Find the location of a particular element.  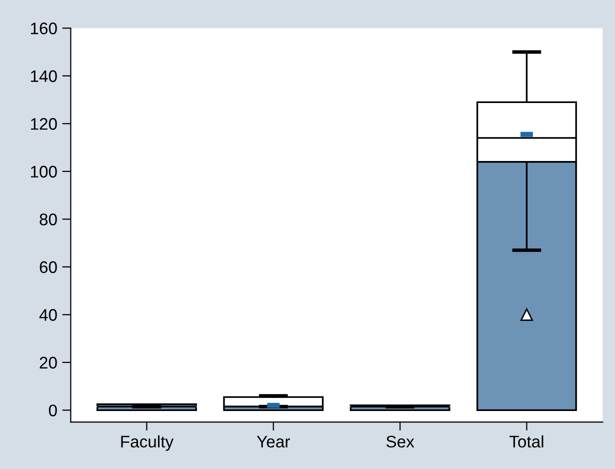

y-tick-label: 0 is located at coordinates (52, 410).